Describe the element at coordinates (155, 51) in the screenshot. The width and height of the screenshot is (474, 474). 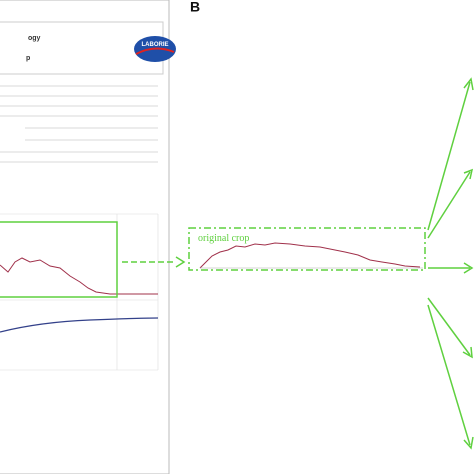
I see `logo-swoosh` at that location.